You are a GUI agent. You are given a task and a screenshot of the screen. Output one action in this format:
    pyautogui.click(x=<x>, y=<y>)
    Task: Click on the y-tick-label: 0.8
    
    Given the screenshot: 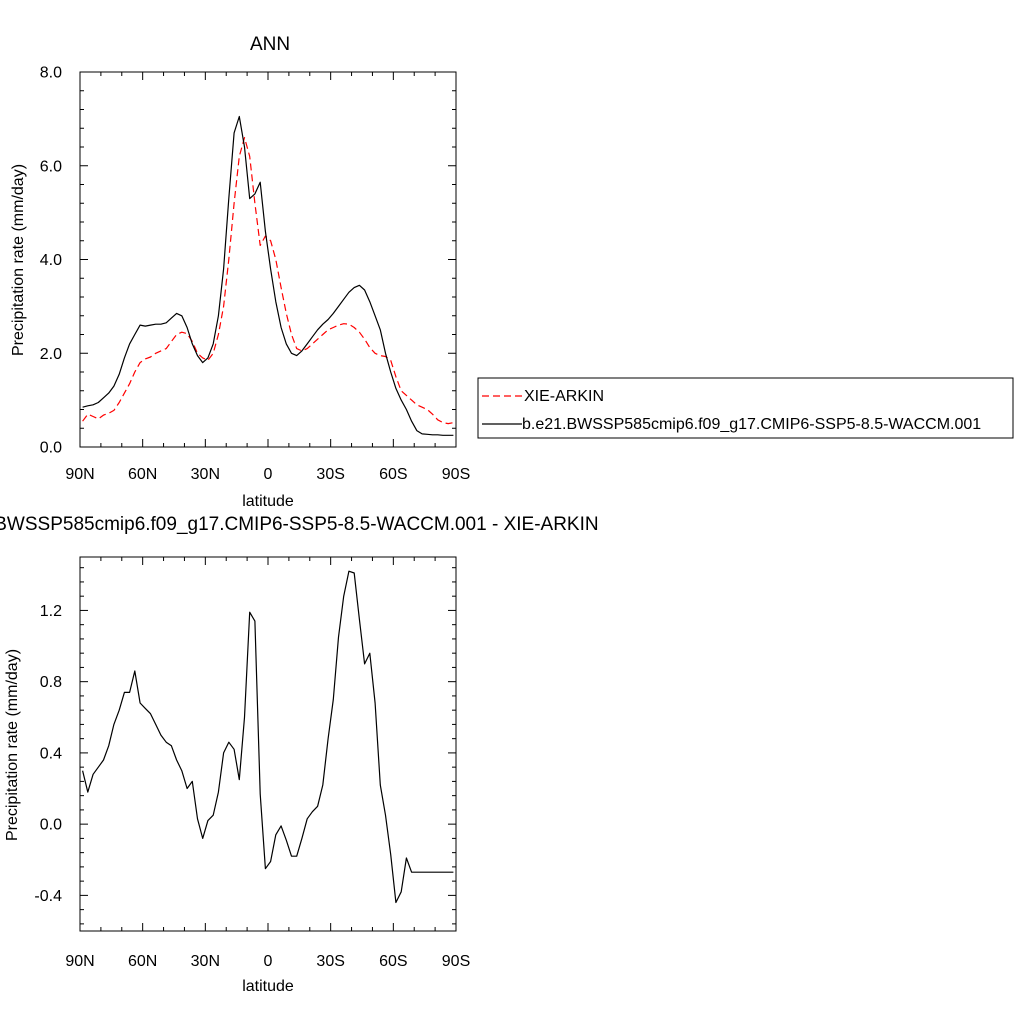 What is the action you would take?
    pyautogui.click(x=51, y=682)
    